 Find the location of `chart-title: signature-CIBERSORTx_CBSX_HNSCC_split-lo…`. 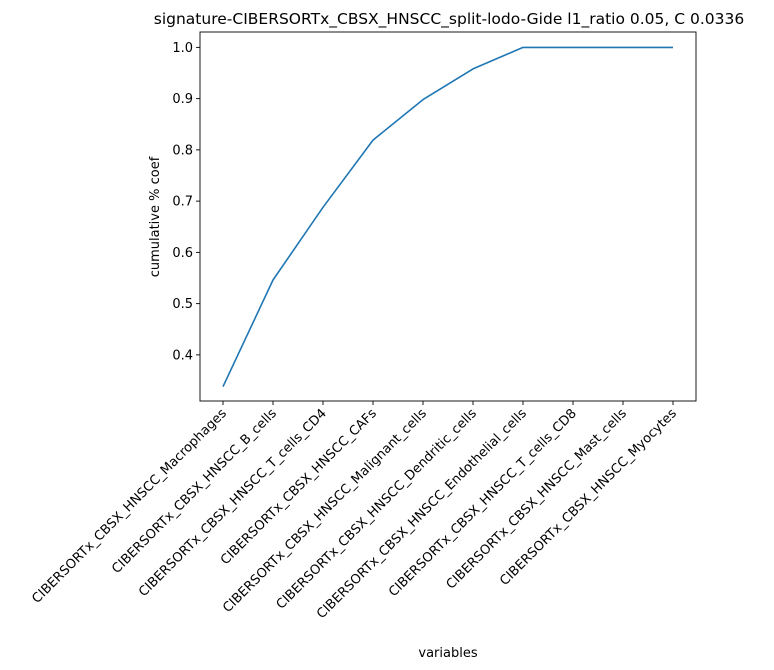

chart-title: signature-CIBERSORTx_CBSX_HNSCC_split-lo… is located at coordinates (449, 19).